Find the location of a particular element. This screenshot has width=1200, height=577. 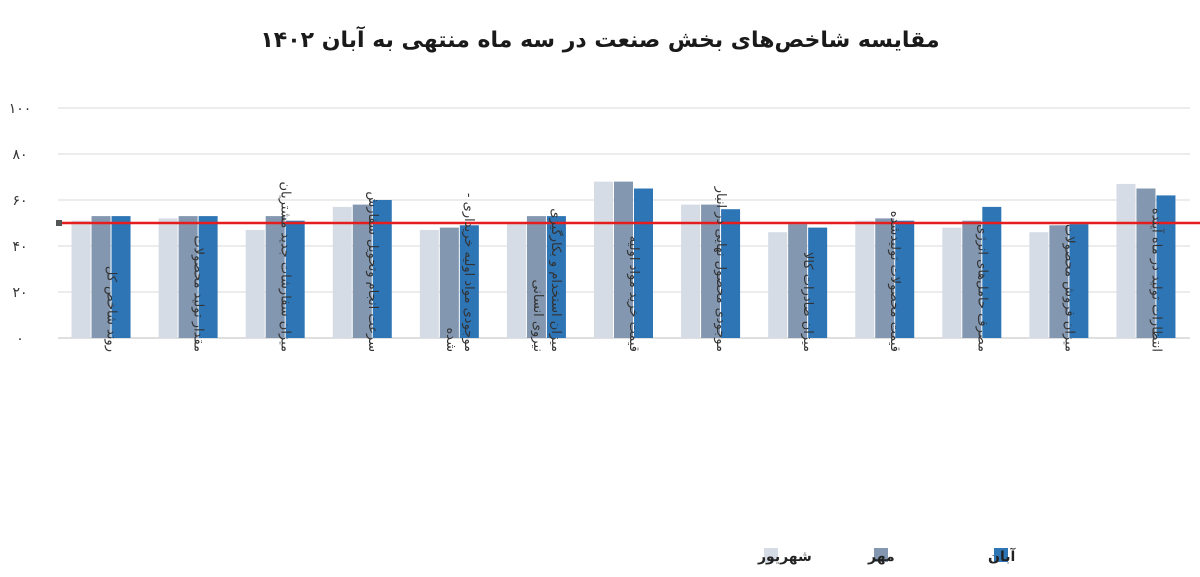

x-category-label: موجودی محصول نهایی در انبار is located at coordinates (720, 269).